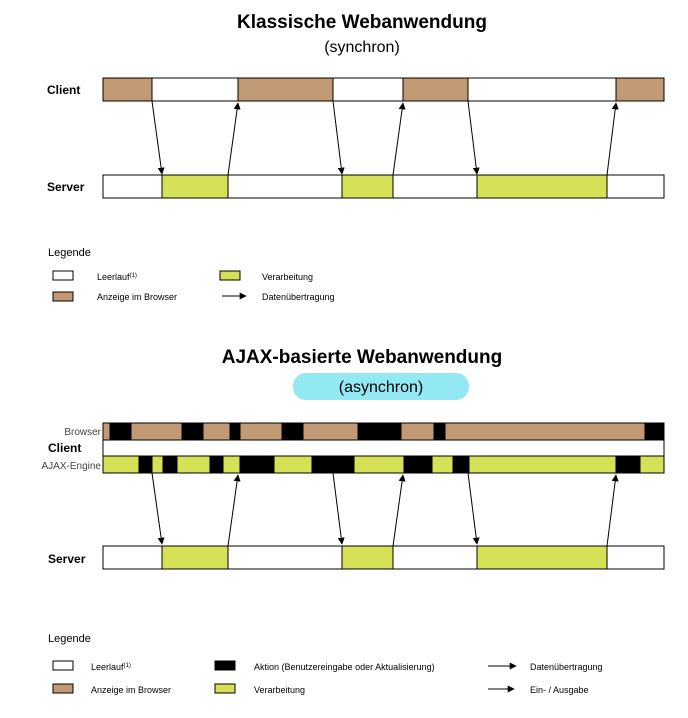 This screenshot has height=718, width=688. I want to click on sync-client-label: Client, so click(63, 90).